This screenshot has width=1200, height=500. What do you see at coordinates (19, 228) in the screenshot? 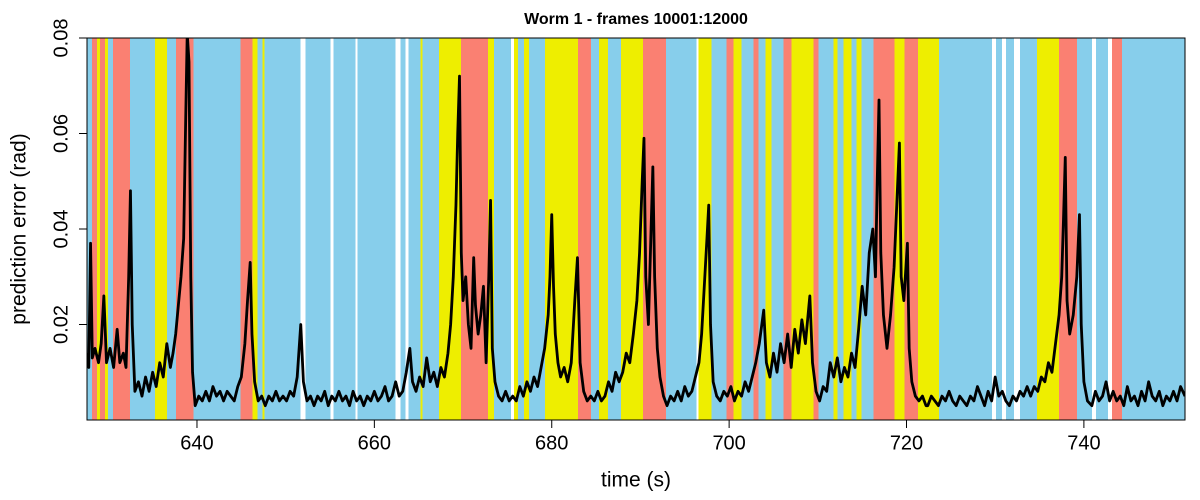
I see `y-axis-title: prediction error (rad)` at bounding box center [19, 228].